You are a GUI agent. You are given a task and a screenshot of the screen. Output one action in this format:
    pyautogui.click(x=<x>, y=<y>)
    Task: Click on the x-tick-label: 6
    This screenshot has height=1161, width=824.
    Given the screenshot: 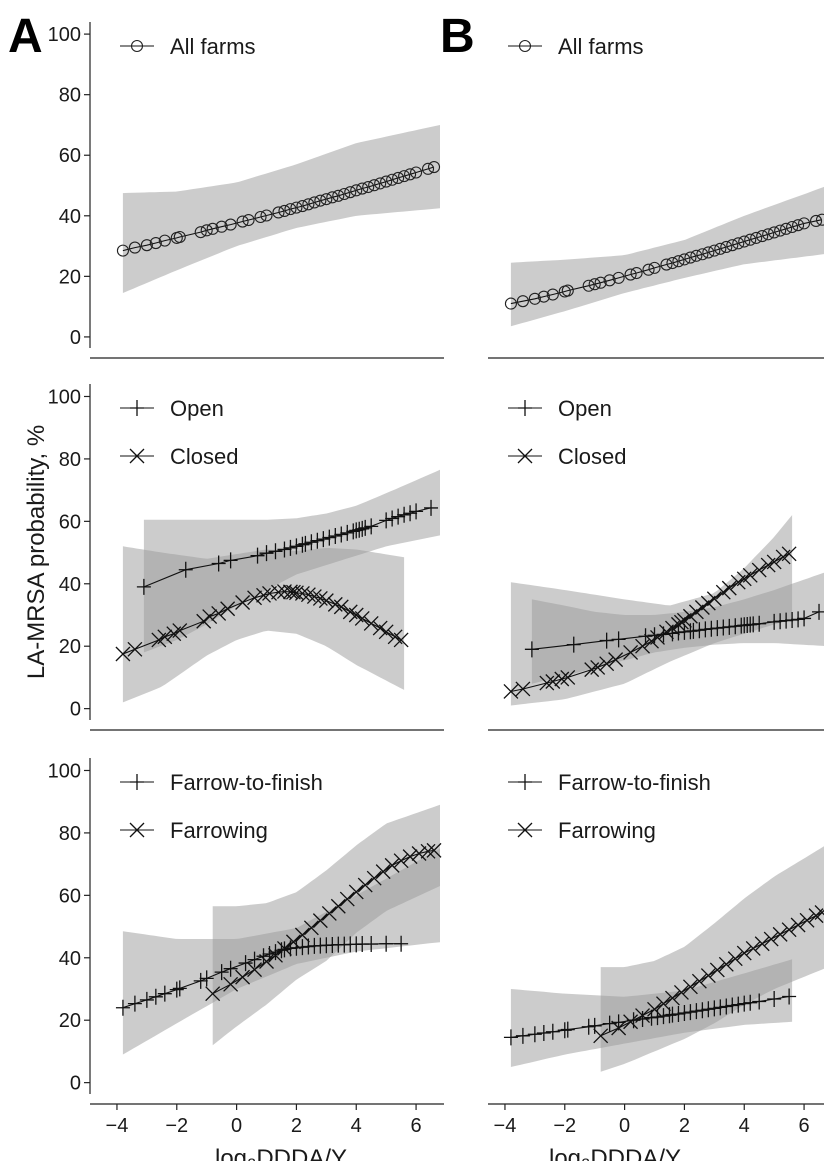 What is the action you would take?
    pyautogui.click(x=416, y=1126)
    